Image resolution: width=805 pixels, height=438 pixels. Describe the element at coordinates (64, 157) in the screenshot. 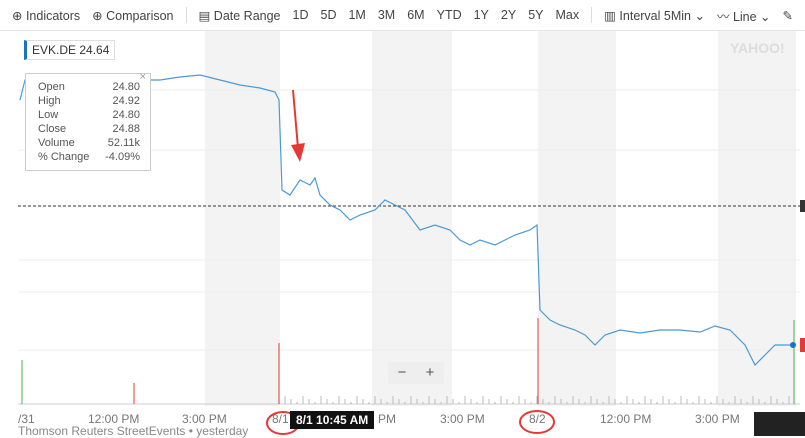

I see `tooltip-key: % Change` at that location.